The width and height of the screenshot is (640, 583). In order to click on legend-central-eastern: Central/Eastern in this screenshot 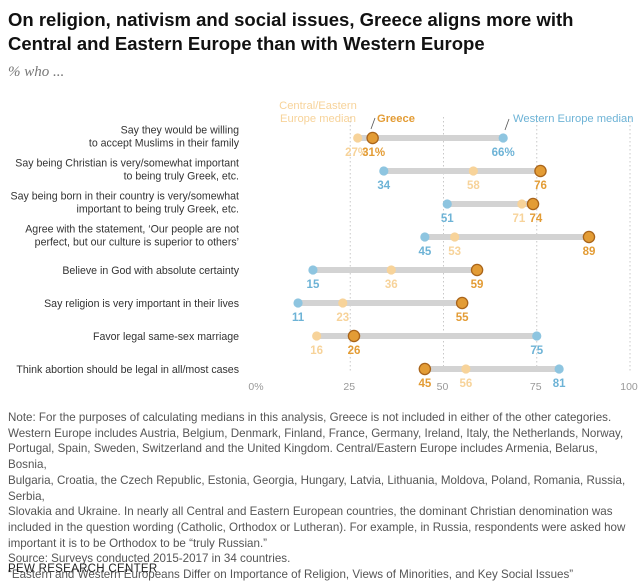, I will do `click(318, 106)`.